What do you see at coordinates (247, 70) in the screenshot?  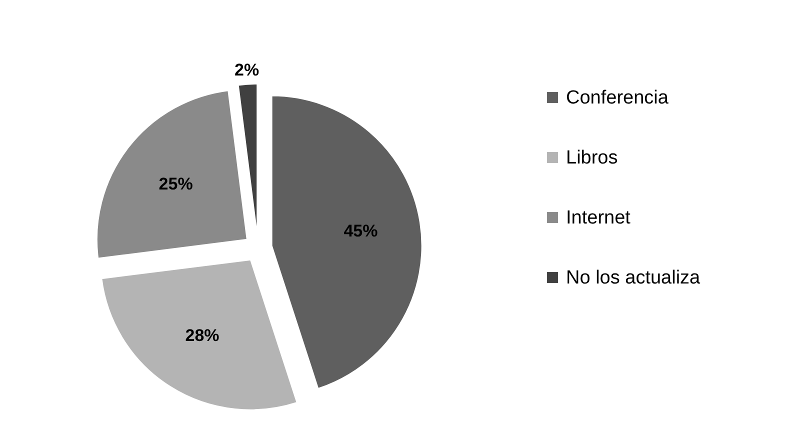 I see `data-label: 2%` at bounding box center [247, 70].